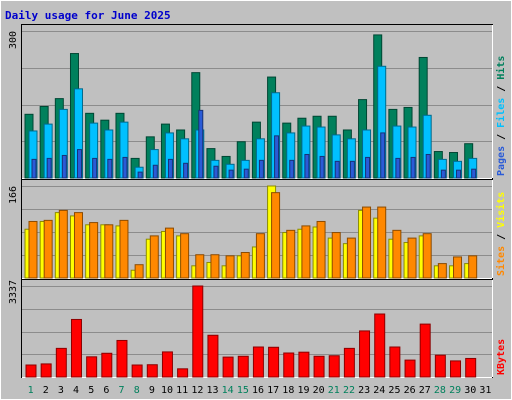 This screenshot has width=512, height=400. Describe the element at coordinates (46, 390) in the screenshot. I see `day-label: 2` at that location.